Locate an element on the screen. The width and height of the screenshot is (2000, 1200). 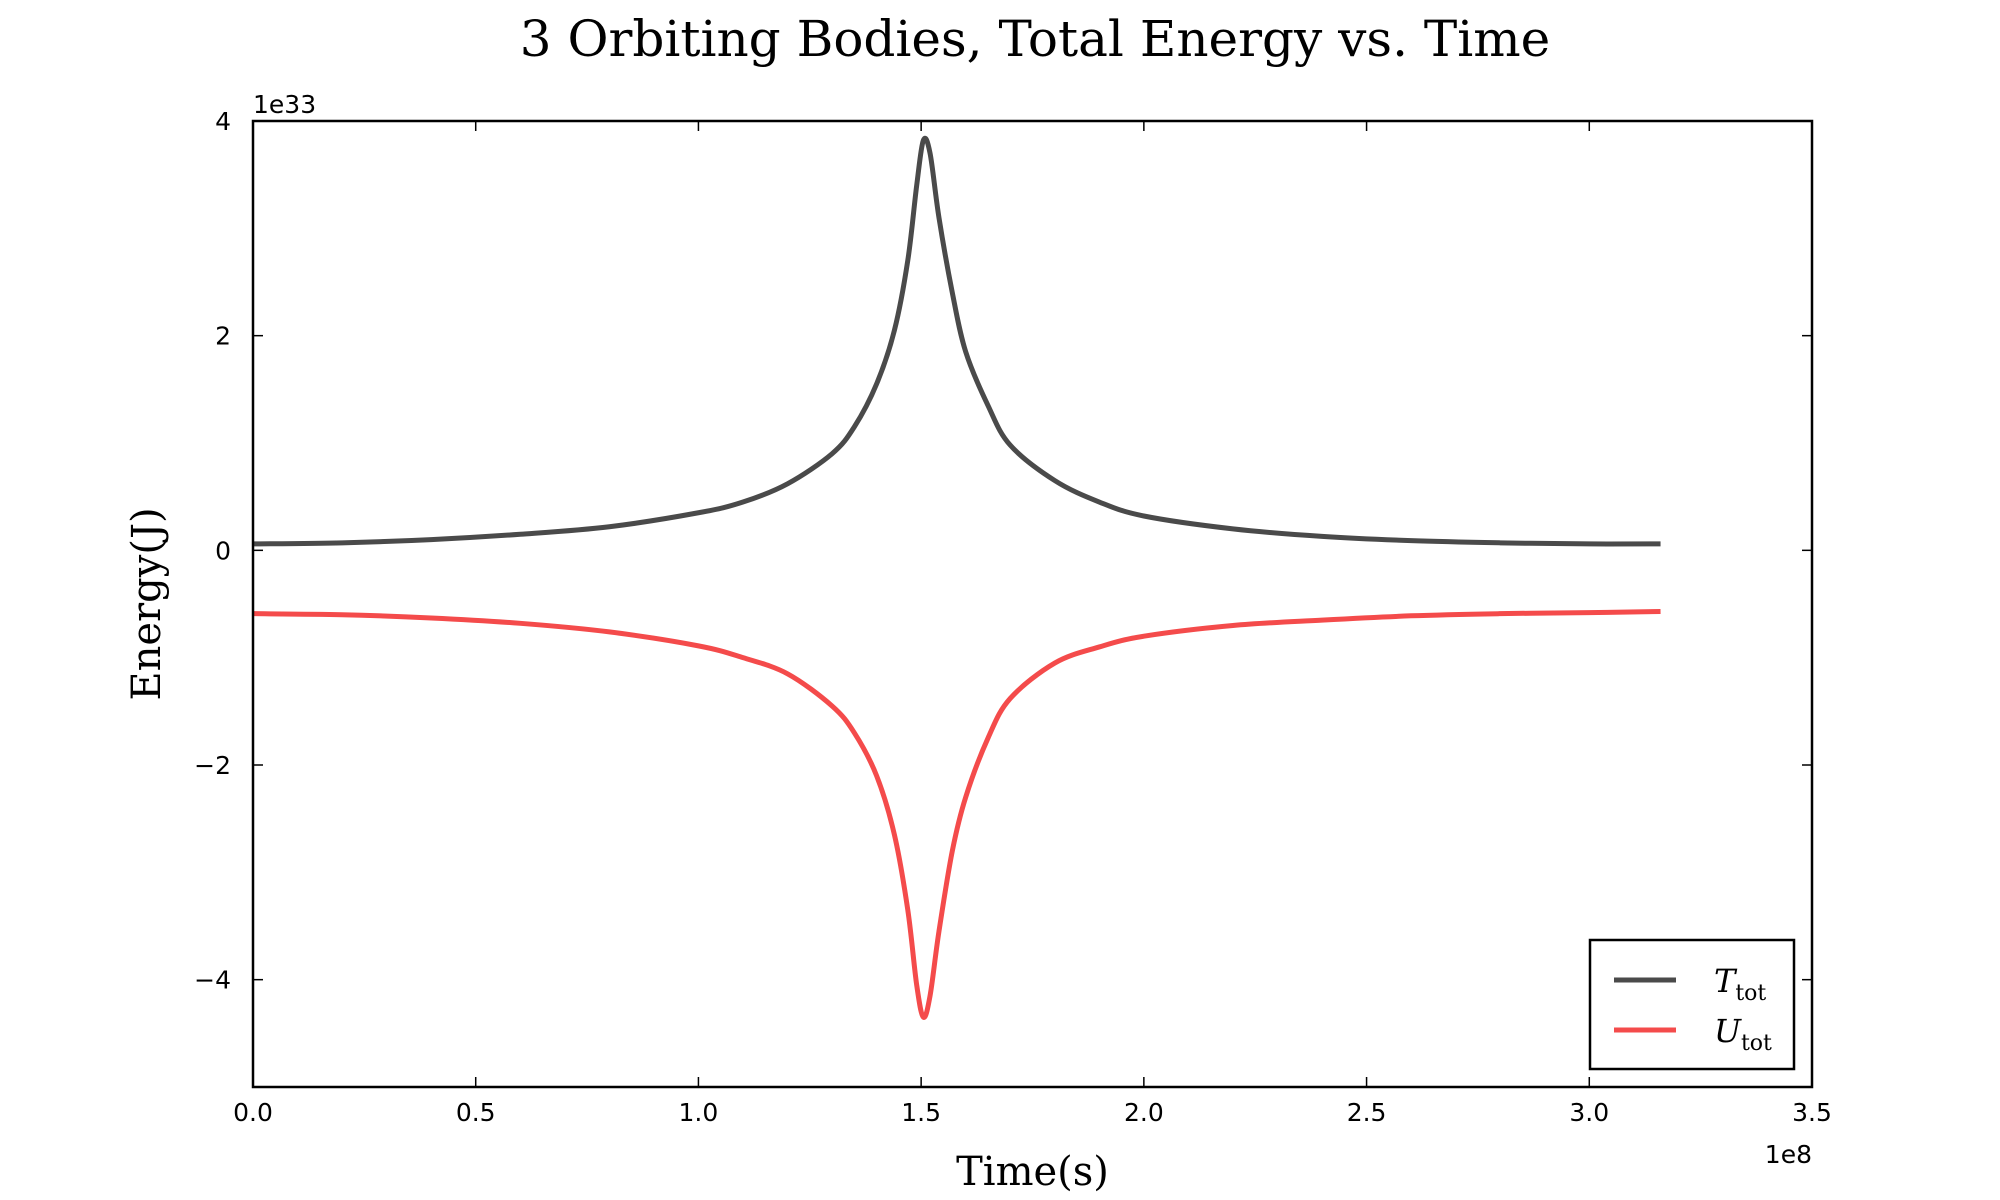
x-tick-label: 1.5 is located at coordinates (921, 1112).